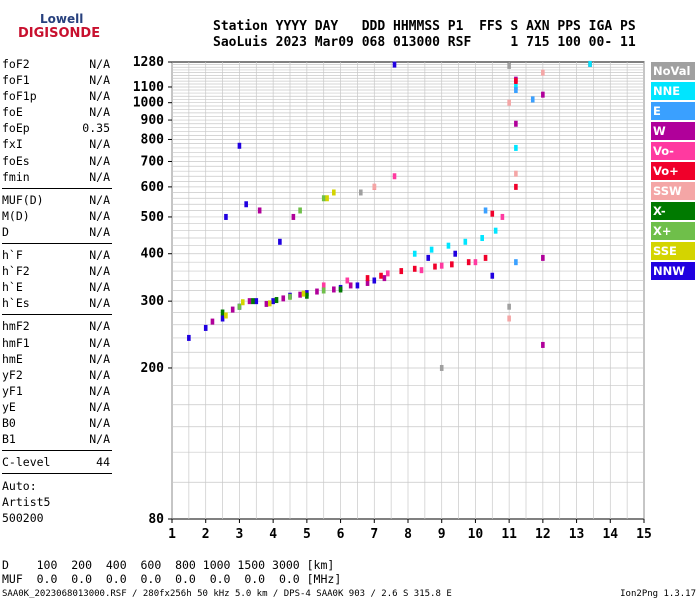 The width and height of the screenshot is (700, 600). What do you see at coordinates (148, 103) in the screenshot?
I see `y-tick-label: 1000` at bounding box center [148, 103].